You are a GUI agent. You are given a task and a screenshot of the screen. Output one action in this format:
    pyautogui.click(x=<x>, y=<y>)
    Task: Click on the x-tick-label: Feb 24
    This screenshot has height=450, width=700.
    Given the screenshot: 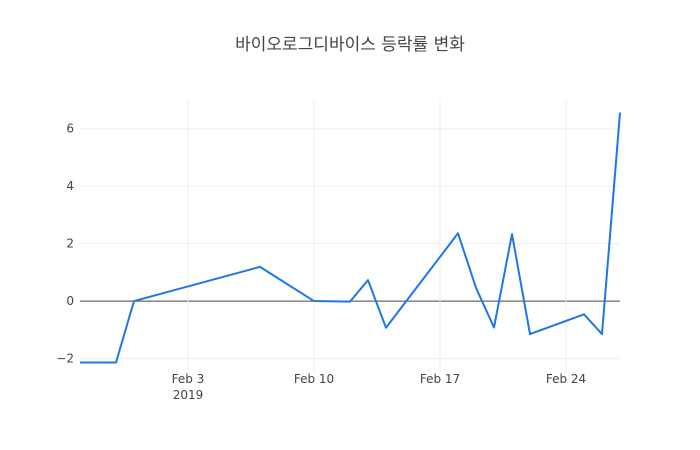 What is the action you would take?
    pyautogui.click(x=566, y=379)
    